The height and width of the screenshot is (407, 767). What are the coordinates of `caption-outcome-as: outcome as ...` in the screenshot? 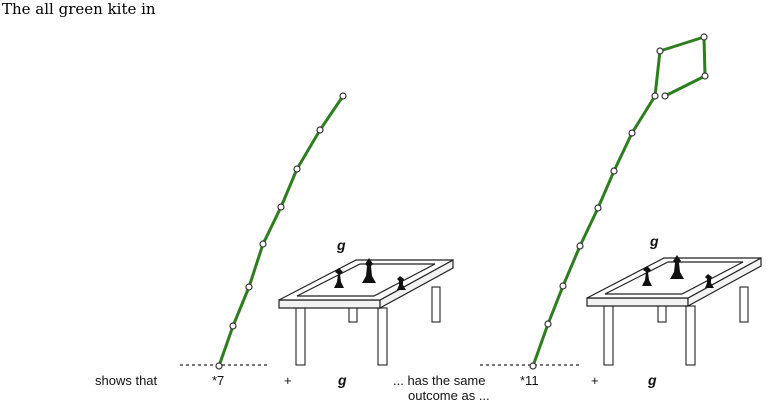 It's located at (449, 395).